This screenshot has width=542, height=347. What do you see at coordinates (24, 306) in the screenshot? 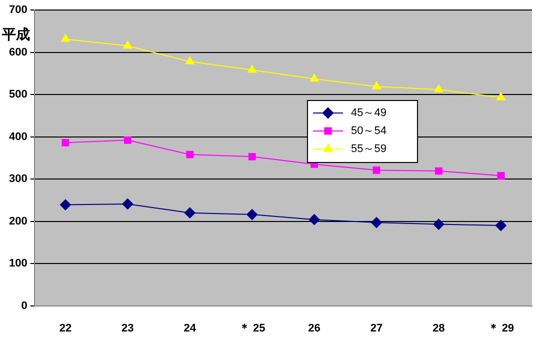
I see `y-tick-label: 0` at bounding box center [24, 306].